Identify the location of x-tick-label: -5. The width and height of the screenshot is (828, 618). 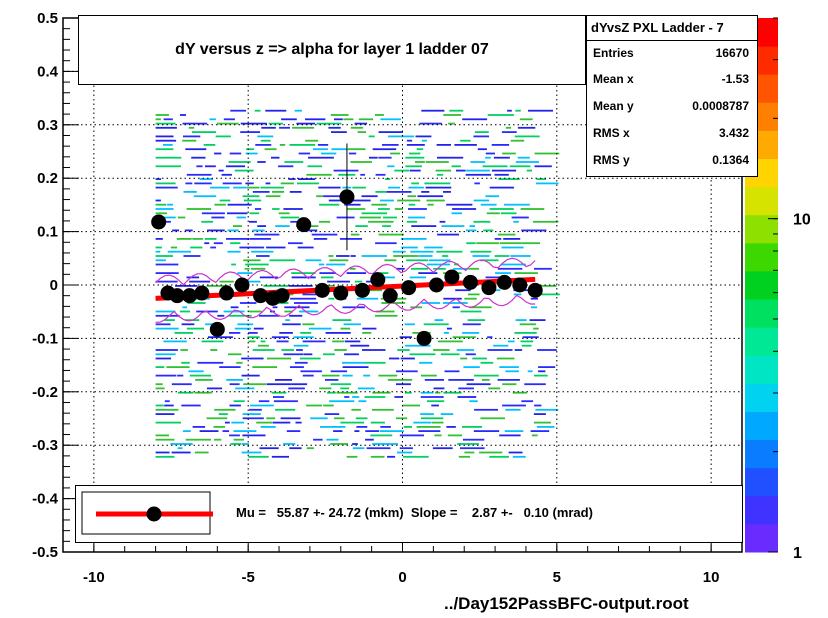
(248, 577).